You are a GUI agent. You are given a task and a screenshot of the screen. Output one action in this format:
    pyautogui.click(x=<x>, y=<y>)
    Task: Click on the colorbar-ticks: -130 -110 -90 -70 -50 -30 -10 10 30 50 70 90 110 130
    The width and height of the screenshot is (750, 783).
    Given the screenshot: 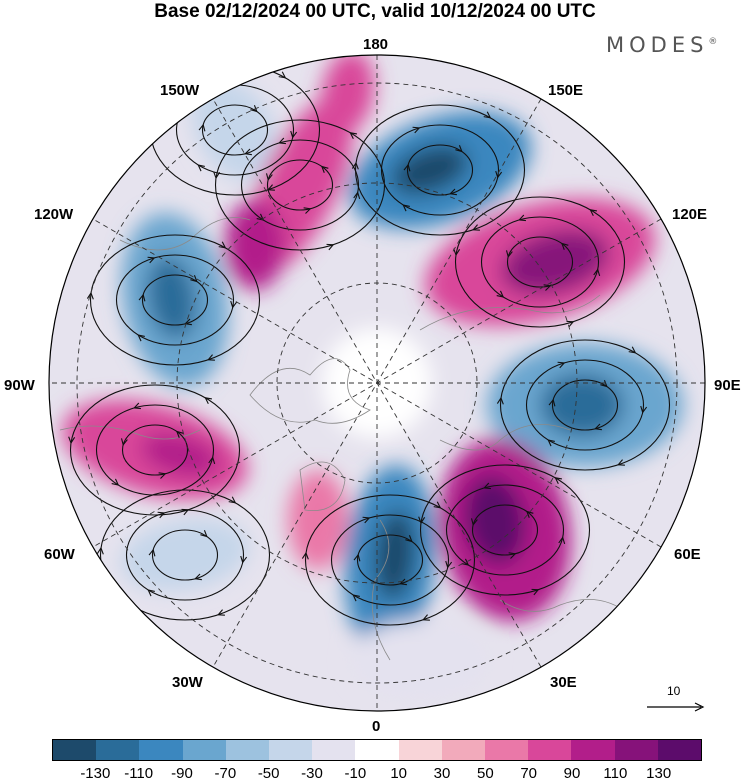 What is the action you would take?
    pyautogui.click(x=375, y=774)
    